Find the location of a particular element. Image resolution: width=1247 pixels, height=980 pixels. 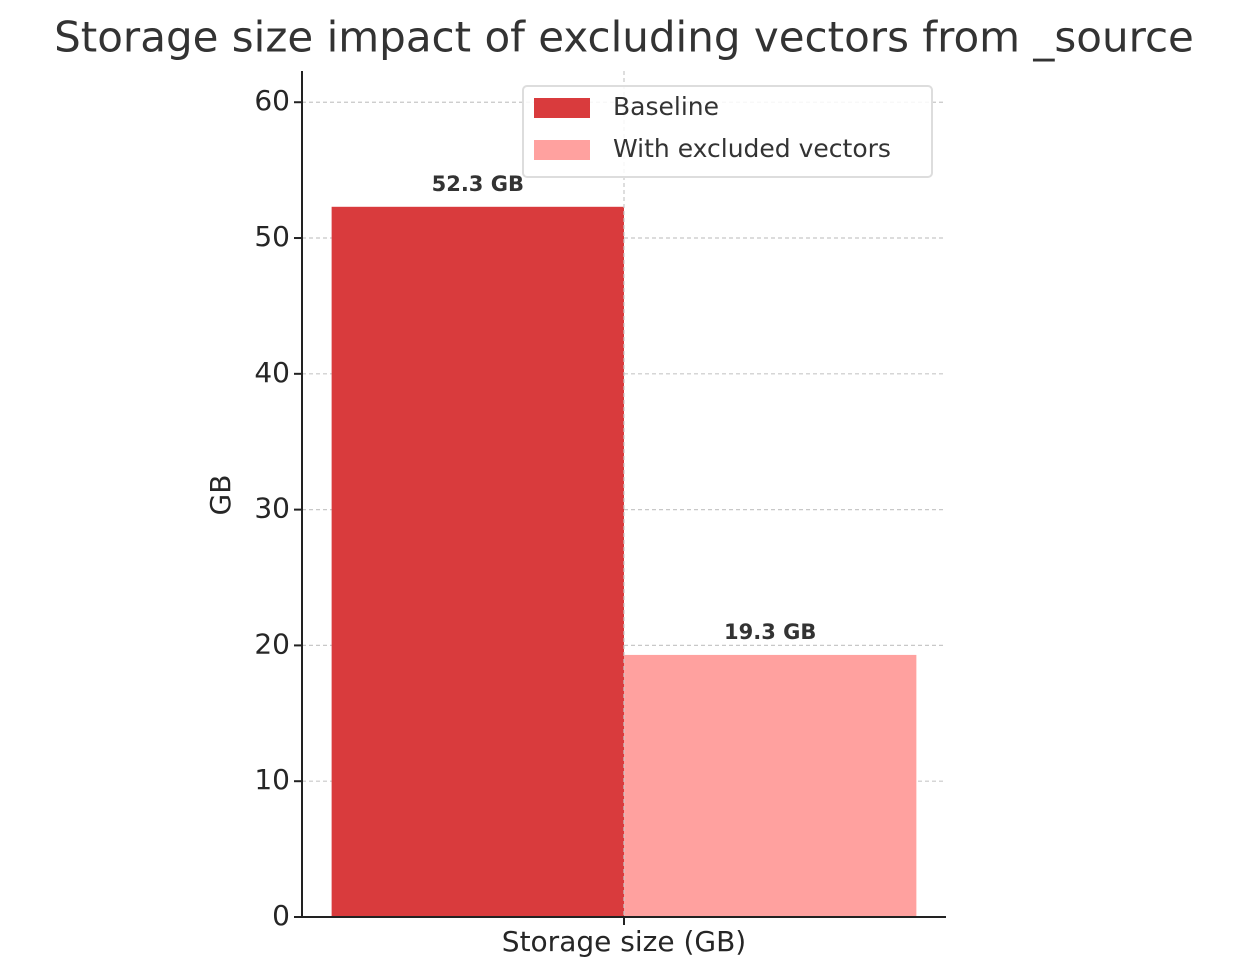

legend-label: Baseline is located at coordinates (666, 106).